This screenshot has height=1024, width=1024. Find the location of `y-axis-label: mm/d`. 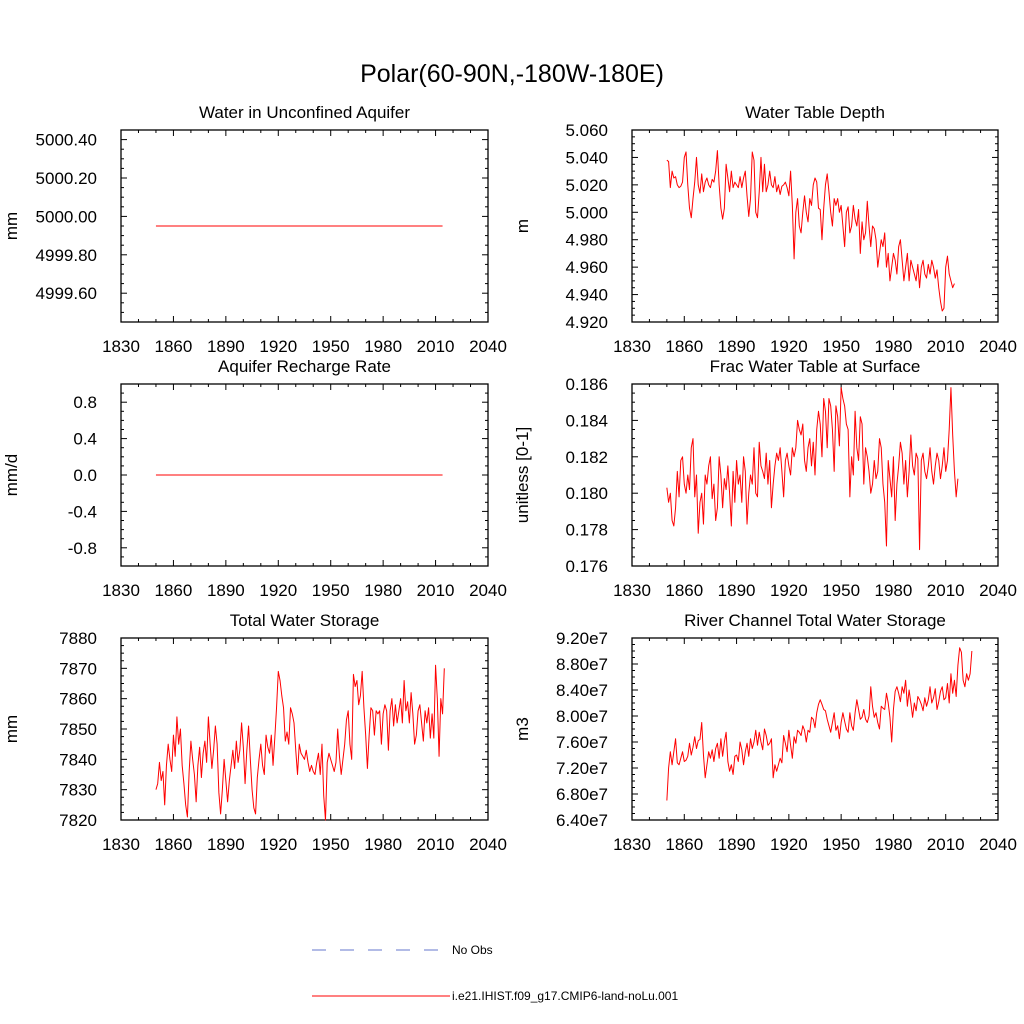

y-axis-label: mm/d is located at coordinates (11, 475).